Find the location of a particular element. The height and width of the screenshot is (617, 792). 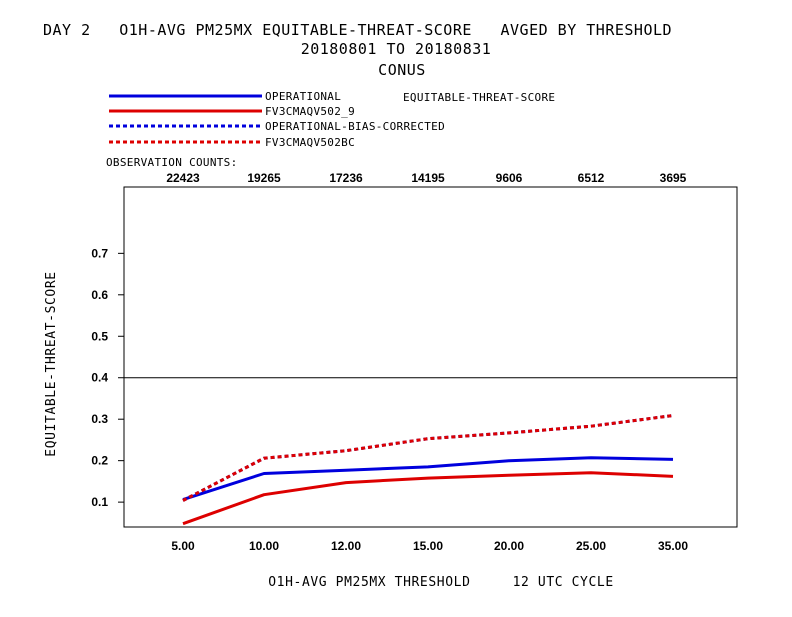

x-tick-label: 25.00 is located at coordinates (591, 546).